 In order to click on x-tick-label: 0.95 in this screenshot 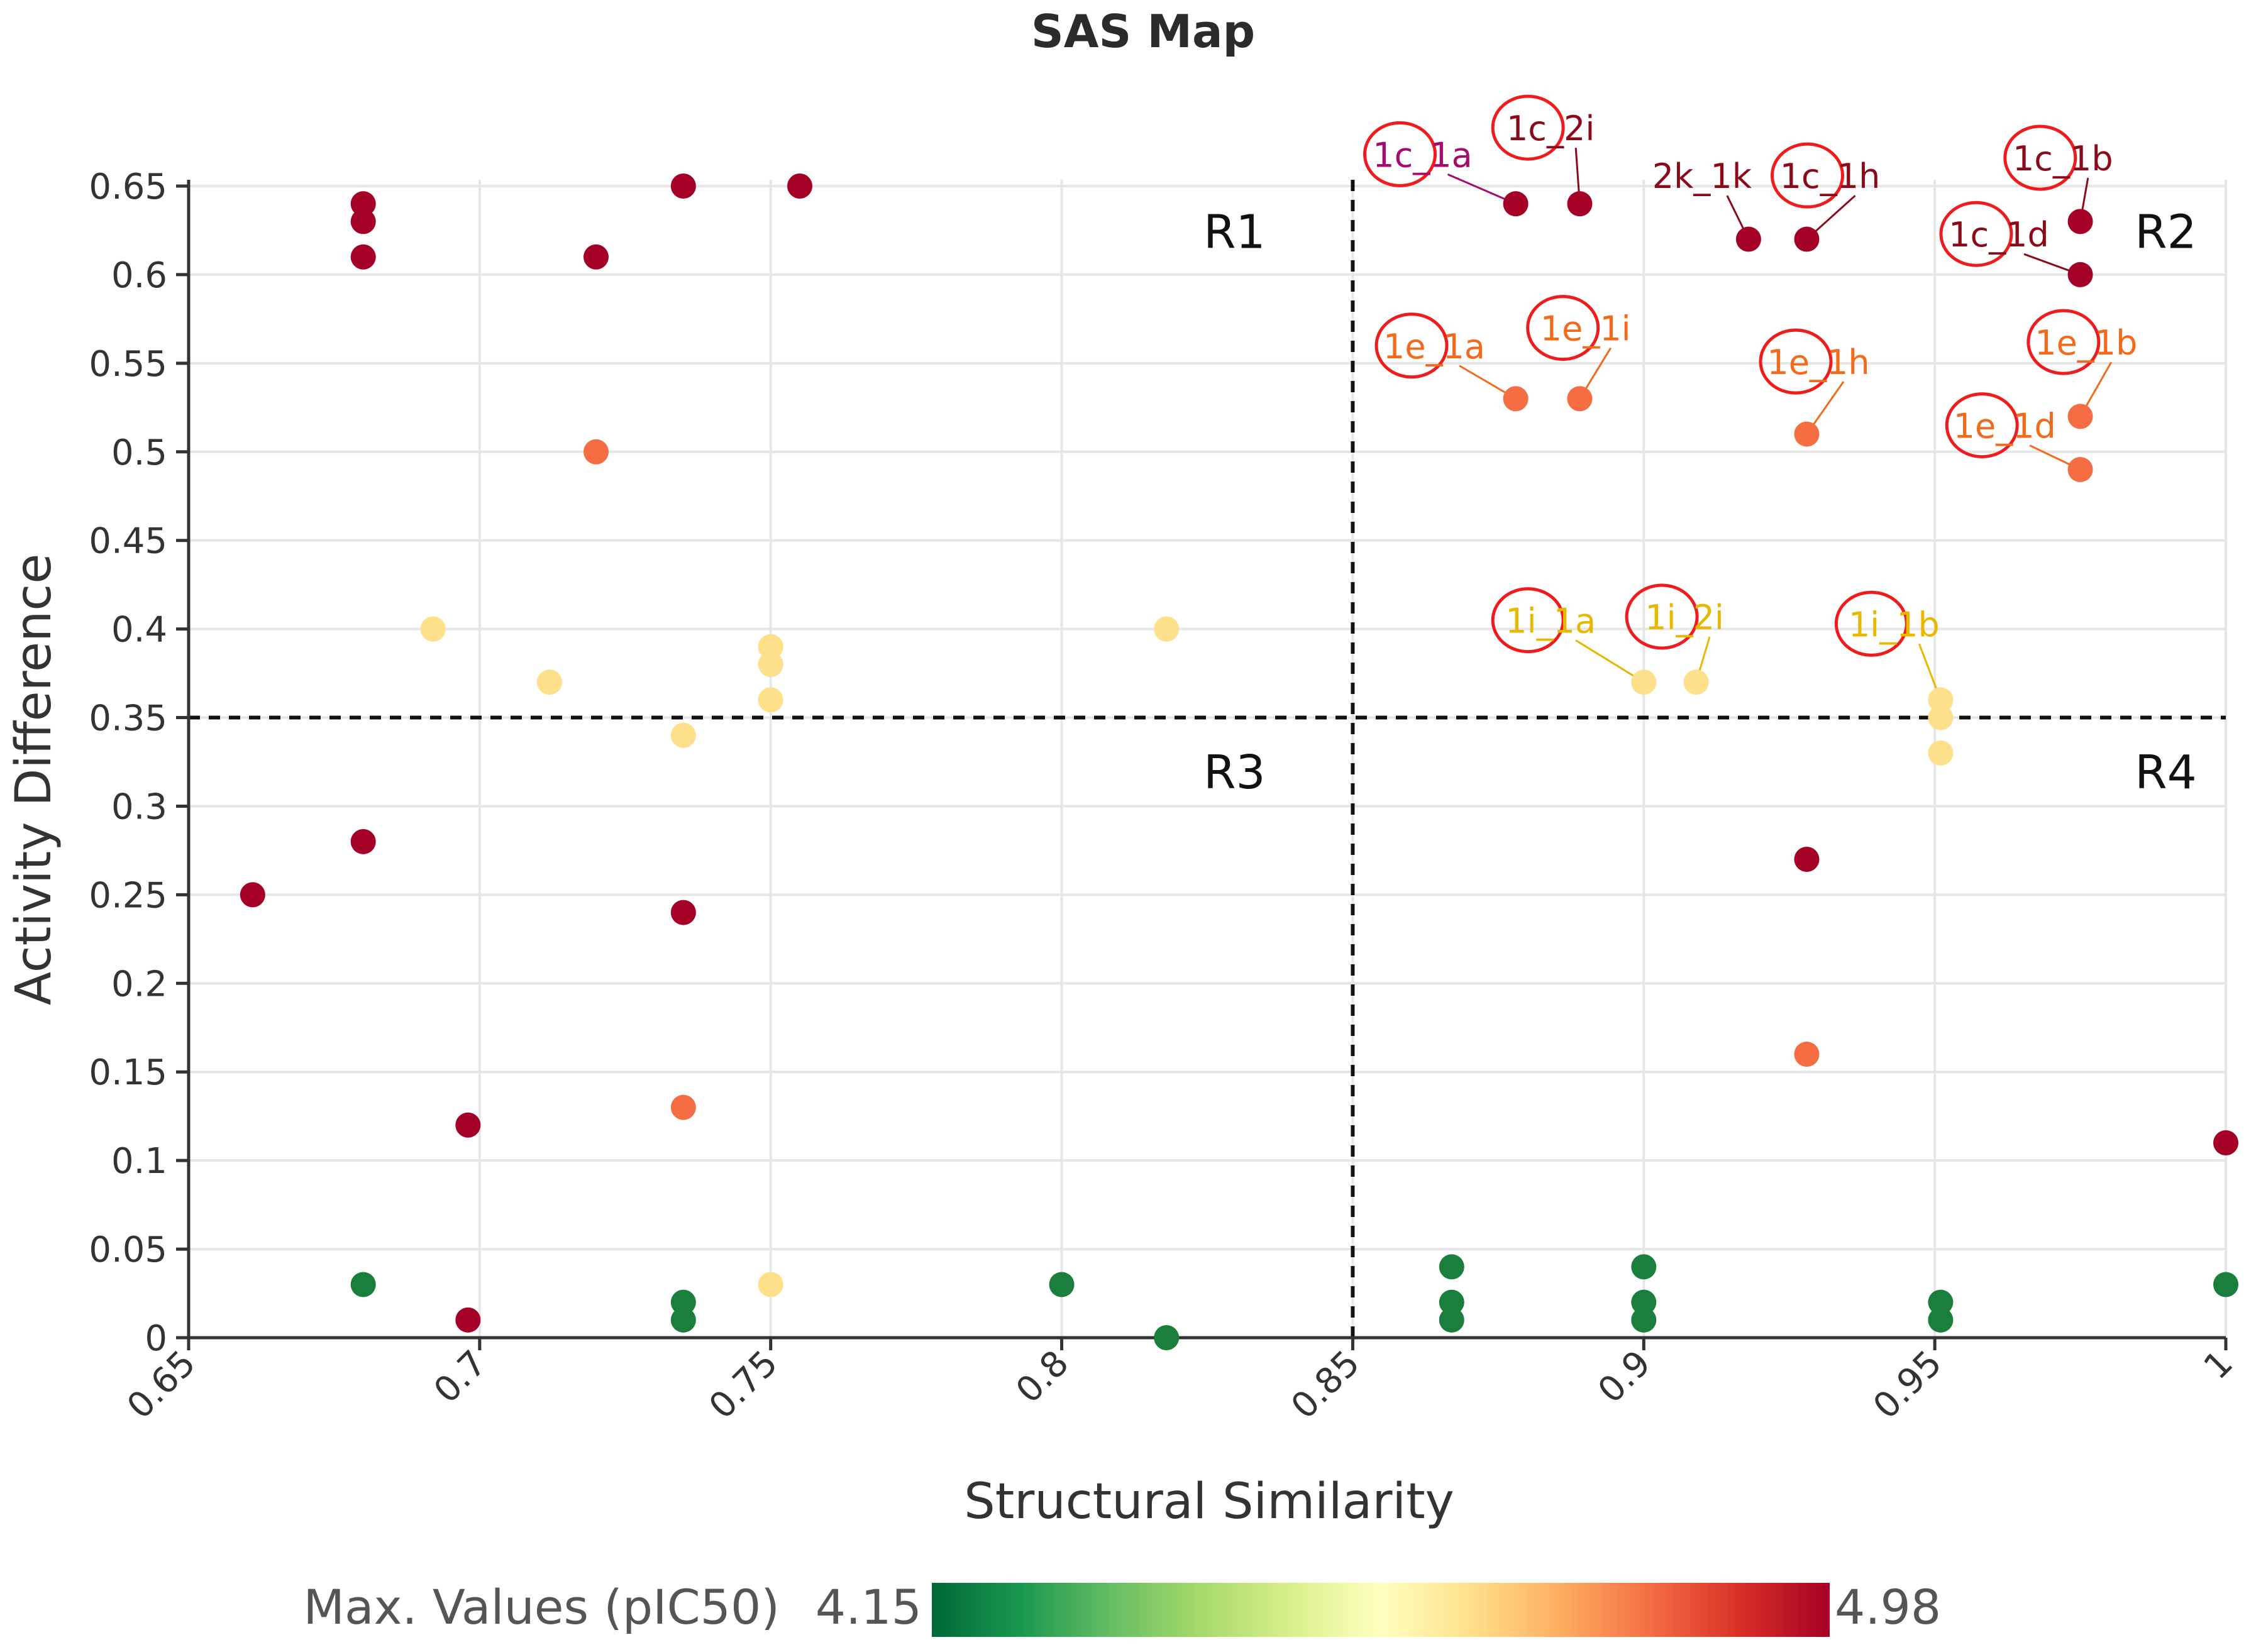, I will do `click(1908, 1385)`.